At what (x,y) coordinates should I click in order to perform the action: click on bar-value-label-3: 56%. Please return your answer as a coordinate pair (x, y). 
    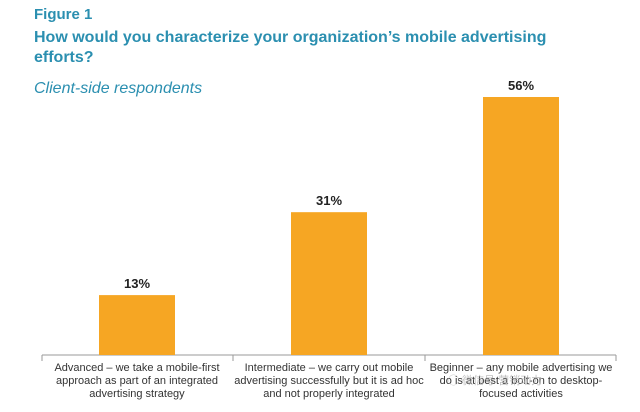
    Looking at the image, I should click on (521, 85).